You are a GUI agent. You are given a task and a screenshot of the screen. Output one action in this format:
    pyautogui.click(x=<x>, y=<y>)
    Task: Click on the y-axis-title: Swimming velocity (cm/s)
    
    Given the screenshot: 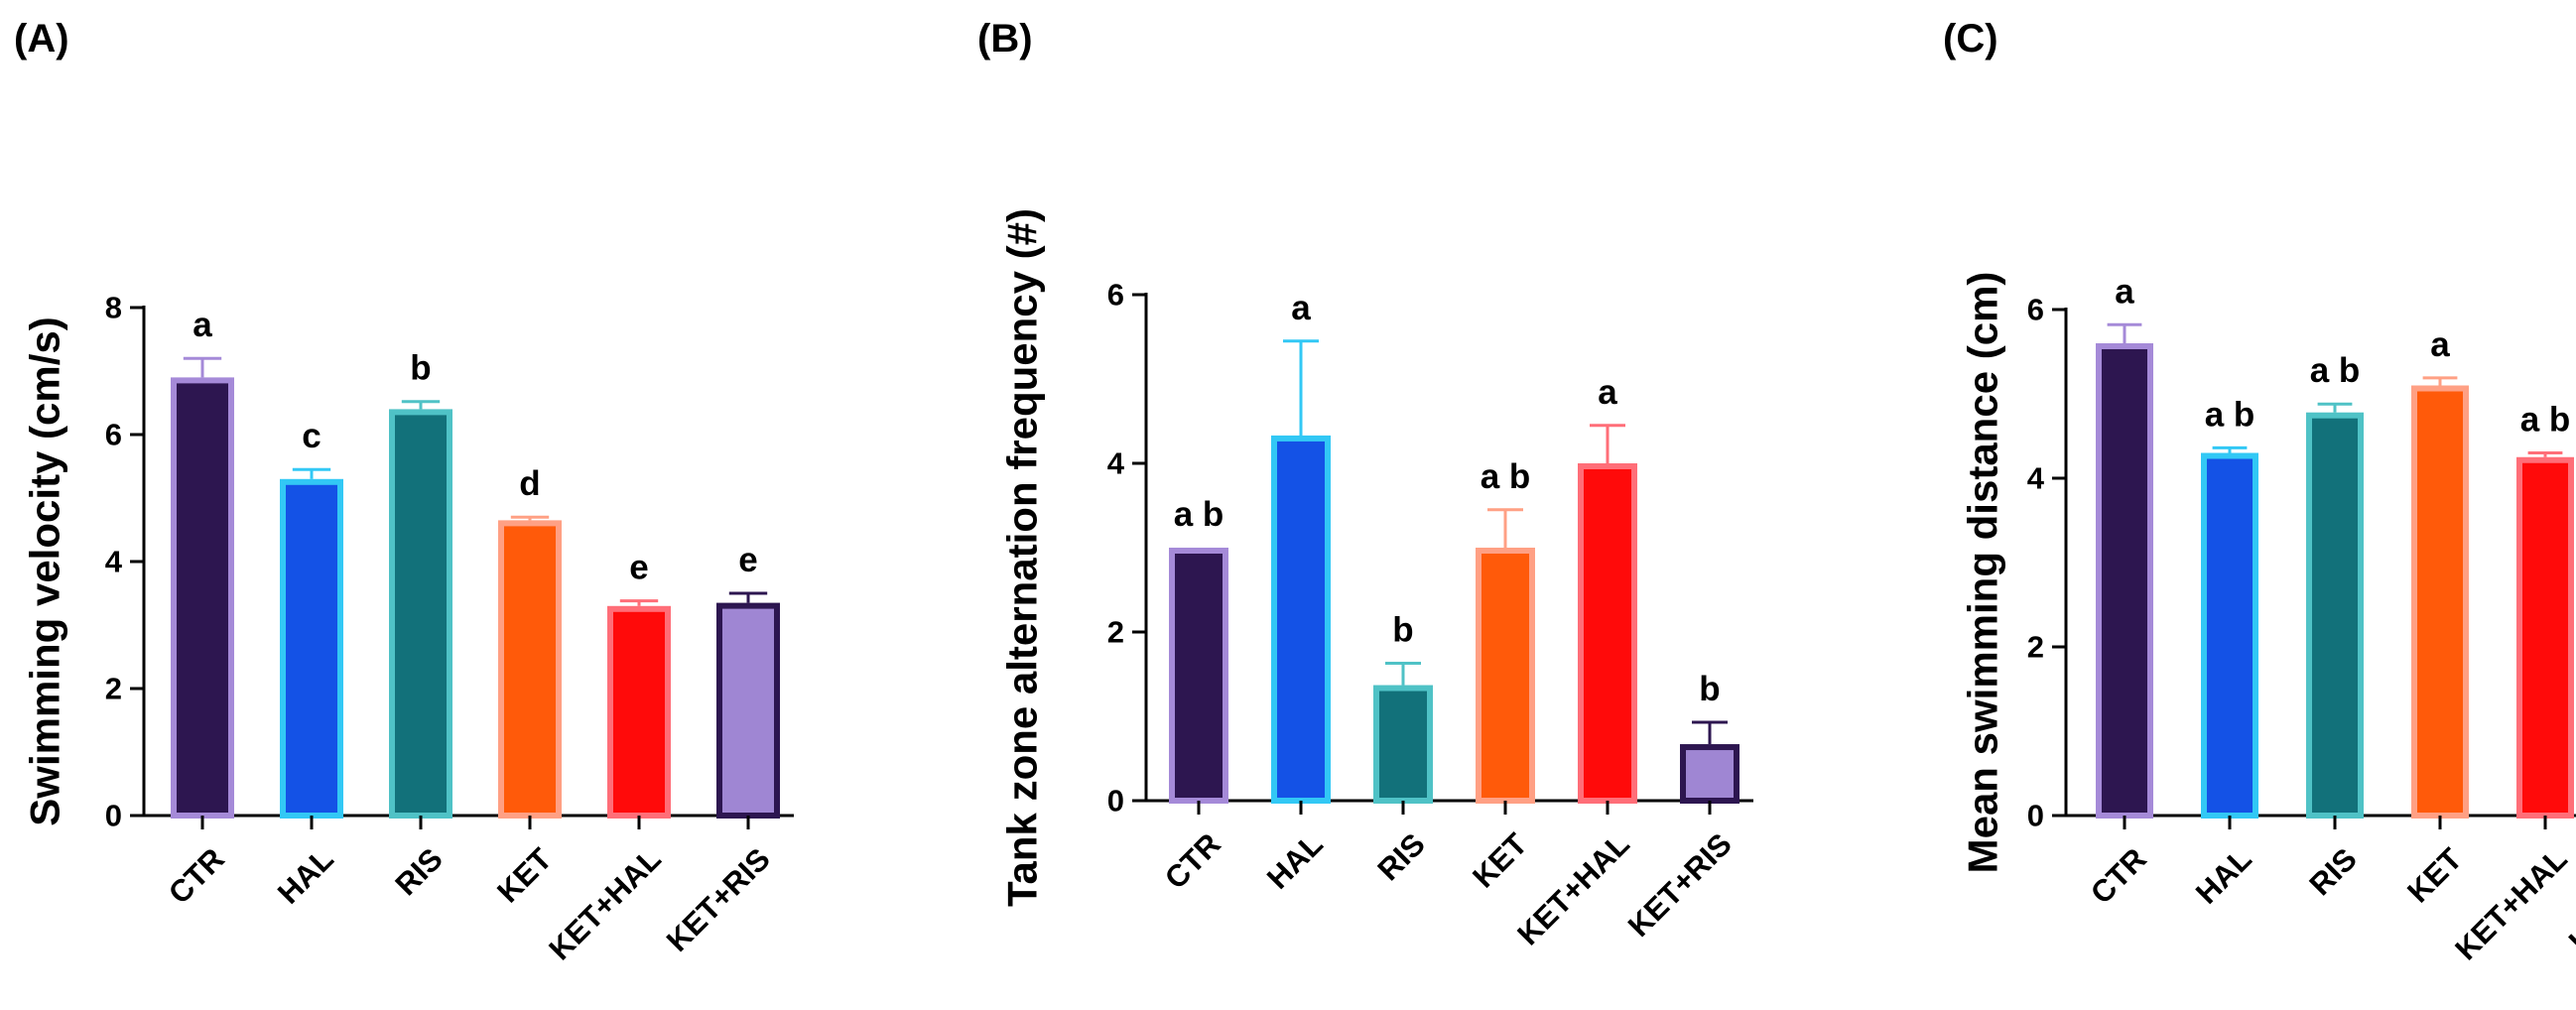 What is the action you would take?
    pyautogui.click(x=45, y=570)
    